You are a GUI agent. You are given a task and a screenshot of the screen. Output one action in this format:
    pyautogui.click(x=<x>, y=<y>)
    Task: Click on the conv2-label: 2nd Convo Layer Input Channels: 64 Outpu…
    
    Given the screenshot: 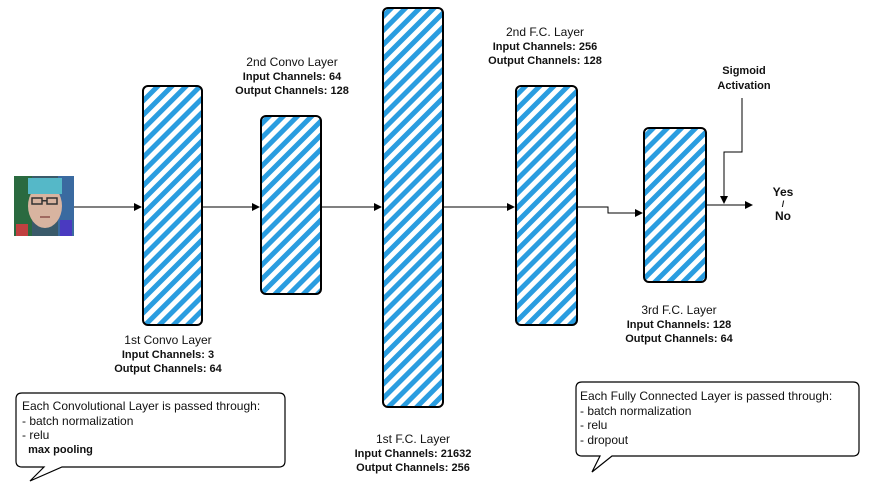 What is the action you would take?
    pyautogui.click(x=292, y=77)
    